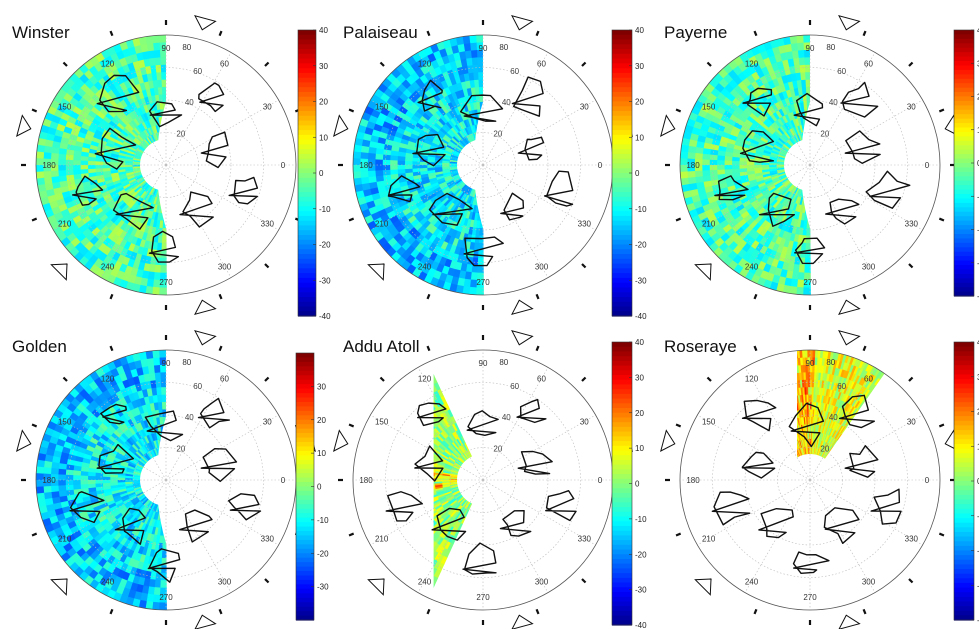 The width and height of the screenshot is (979, 629). I want to click on radial-tick-label: 20, so click(497, 134).